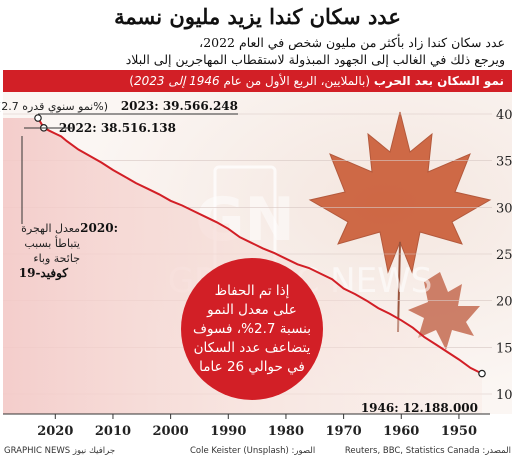 This screenshot has width=515, height=462. I want to click on banner-end: ), so click(131, 81).